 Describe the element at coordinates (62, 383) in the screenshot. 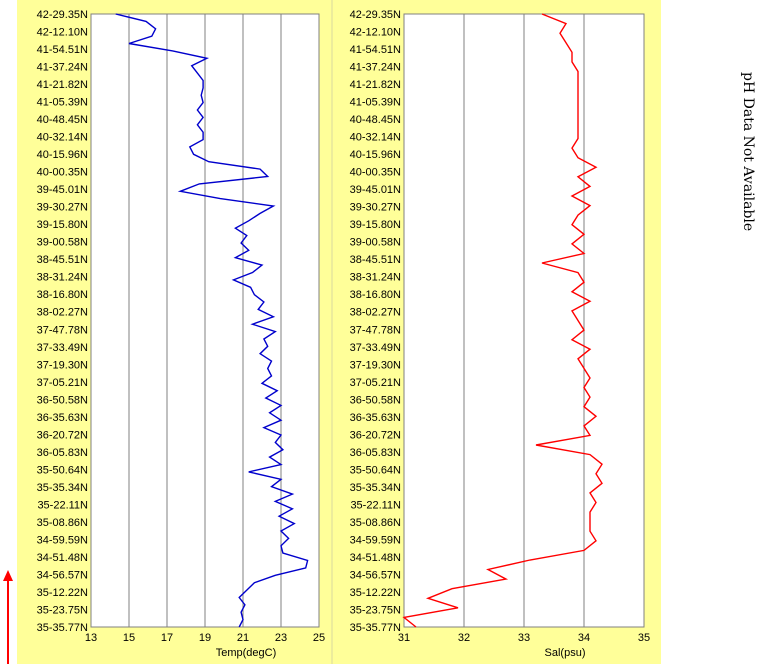

I see `temp-latitude-label: 37-05.21N` at that location.